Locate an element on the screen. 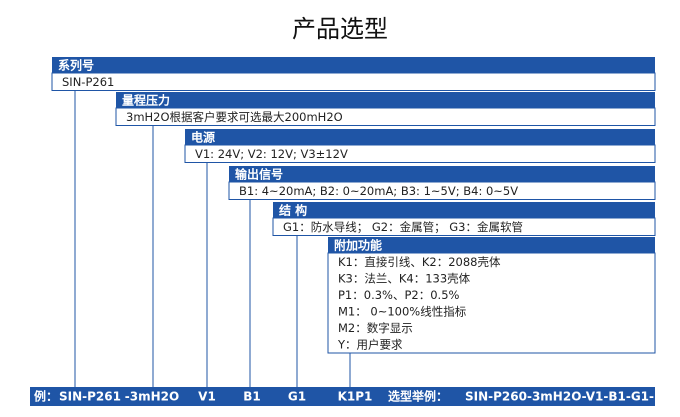  row-header: 输出信号 is located at coordinates (259, 174).